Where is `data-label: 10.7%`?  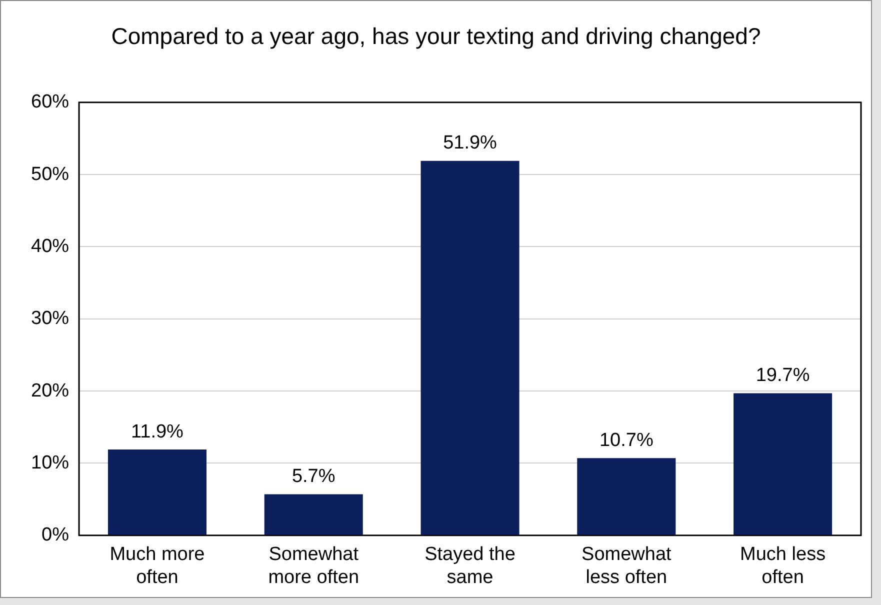
data-label: 10.7% is located at coordinates (626, 440).